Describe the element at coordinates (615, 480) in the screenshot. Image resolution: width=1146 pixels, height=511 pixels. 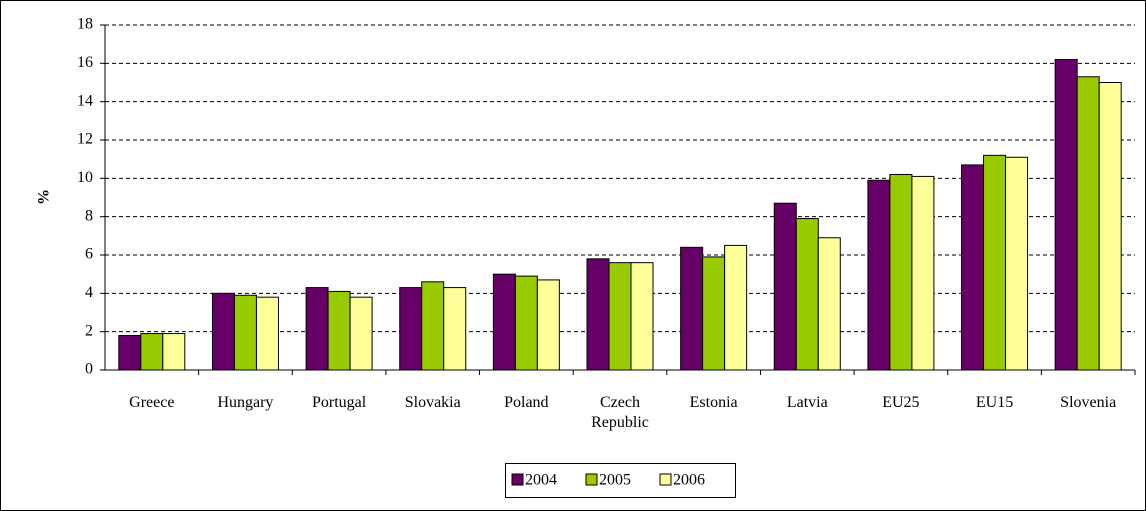
I see `legend-label: 2005` at that location.